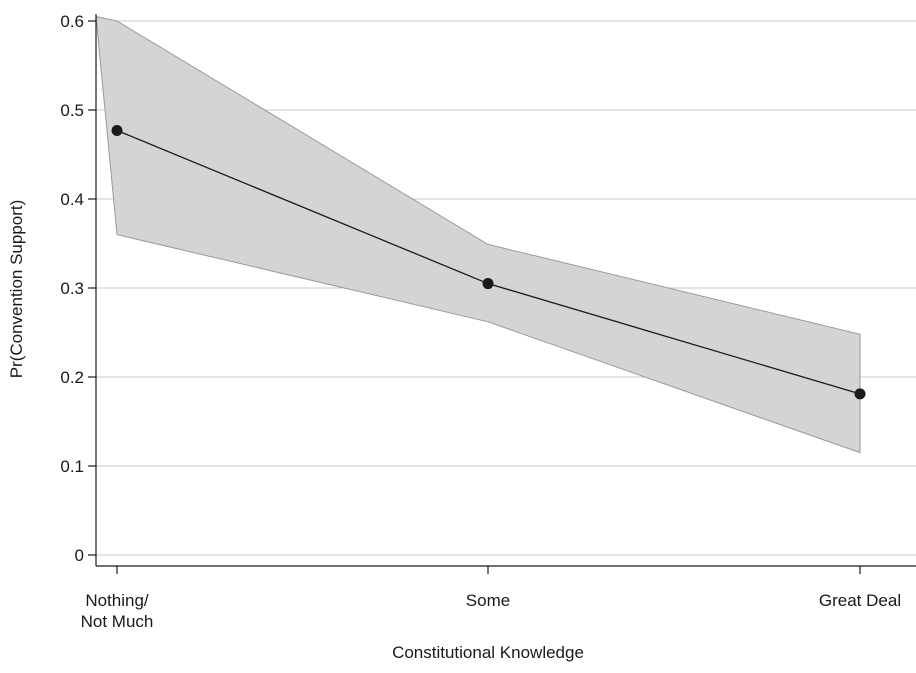 The image size is (916, 673). What do you see at coordinates (79, 555) in the screenshot?
I see `y-tick-label: 0` at bounding box center [79, 555].